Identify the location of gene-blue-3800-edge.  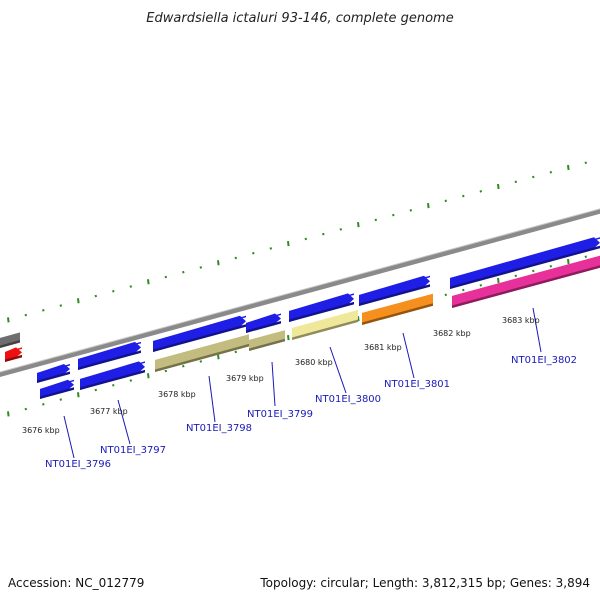
(321, 303).